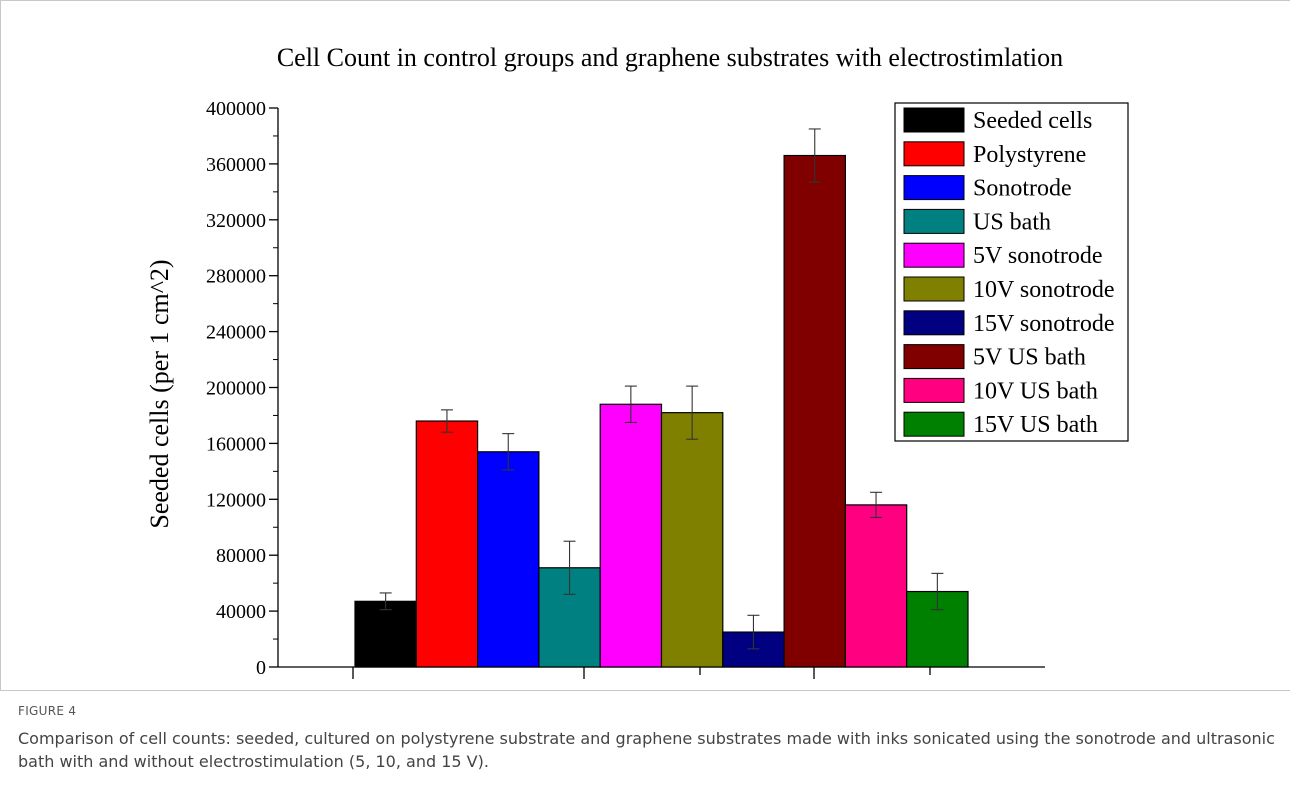  What do you see at coordinates (261, 668) in the screenshot?
I see `y-tick-label: 0` at bounding box center [261, 668].